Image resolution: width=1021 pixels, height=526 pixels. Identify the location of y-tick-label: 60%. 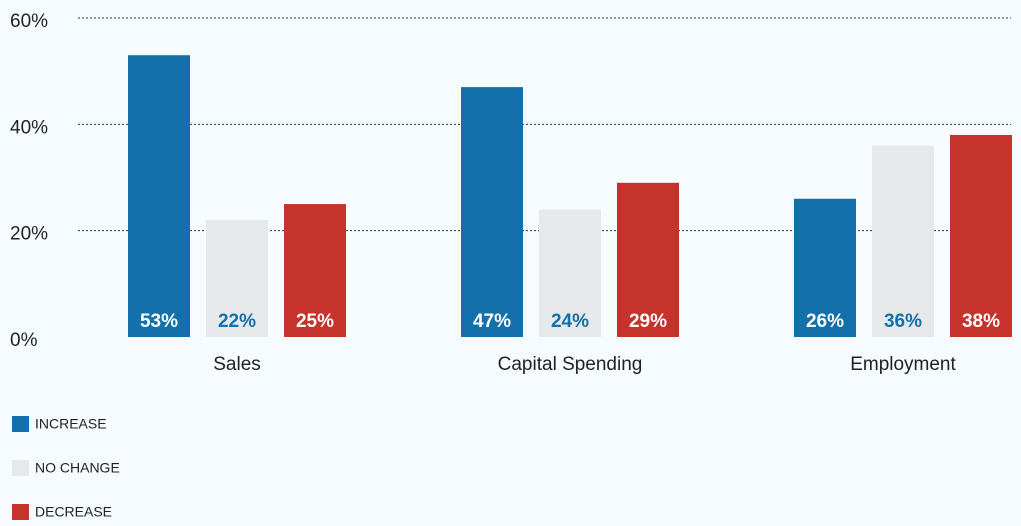
(29, 21).